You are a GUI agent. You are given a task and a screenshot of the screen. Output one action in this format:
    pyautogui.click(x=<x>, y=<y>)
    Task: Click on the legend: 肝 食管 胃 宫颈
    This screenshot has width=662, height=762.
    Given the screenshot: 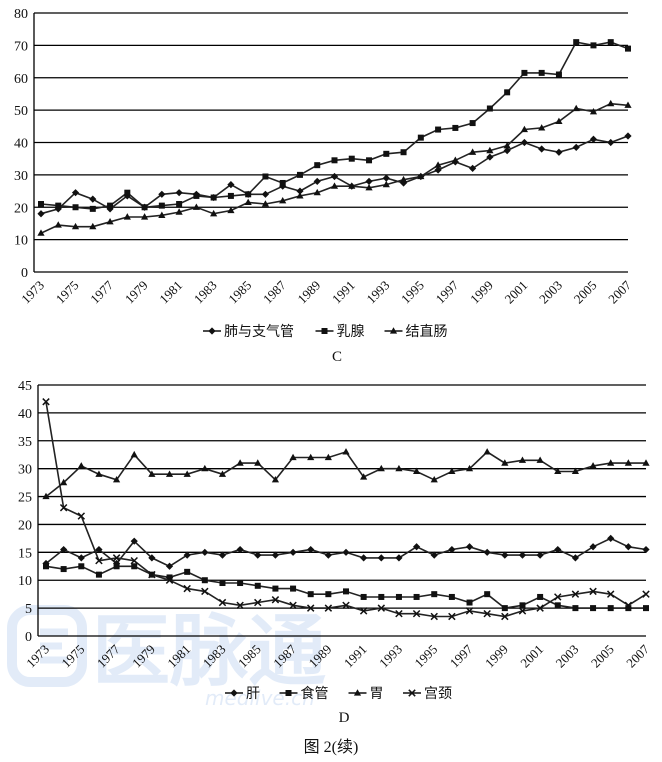 What is the action you would take?
    pyautogui.click(x=338, y=693)
    